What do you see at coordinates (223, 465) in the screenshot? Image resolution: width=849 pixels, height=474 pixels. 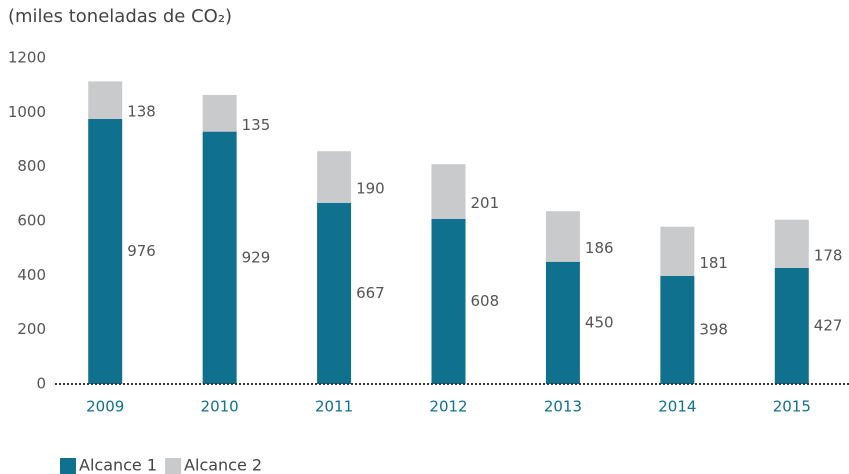 I see `legend-label: Alcance 2` at bounding box center [223, 465].